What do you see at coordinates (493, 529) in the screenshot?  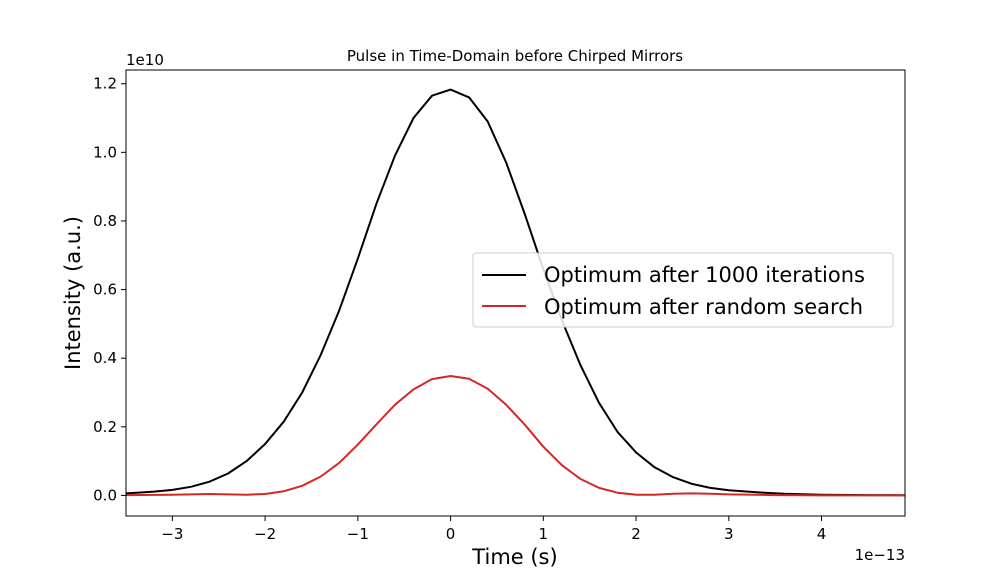 I see `x-axis: −3 −2 −1 0 1 2 3 4` at bounding box center [493, 529].